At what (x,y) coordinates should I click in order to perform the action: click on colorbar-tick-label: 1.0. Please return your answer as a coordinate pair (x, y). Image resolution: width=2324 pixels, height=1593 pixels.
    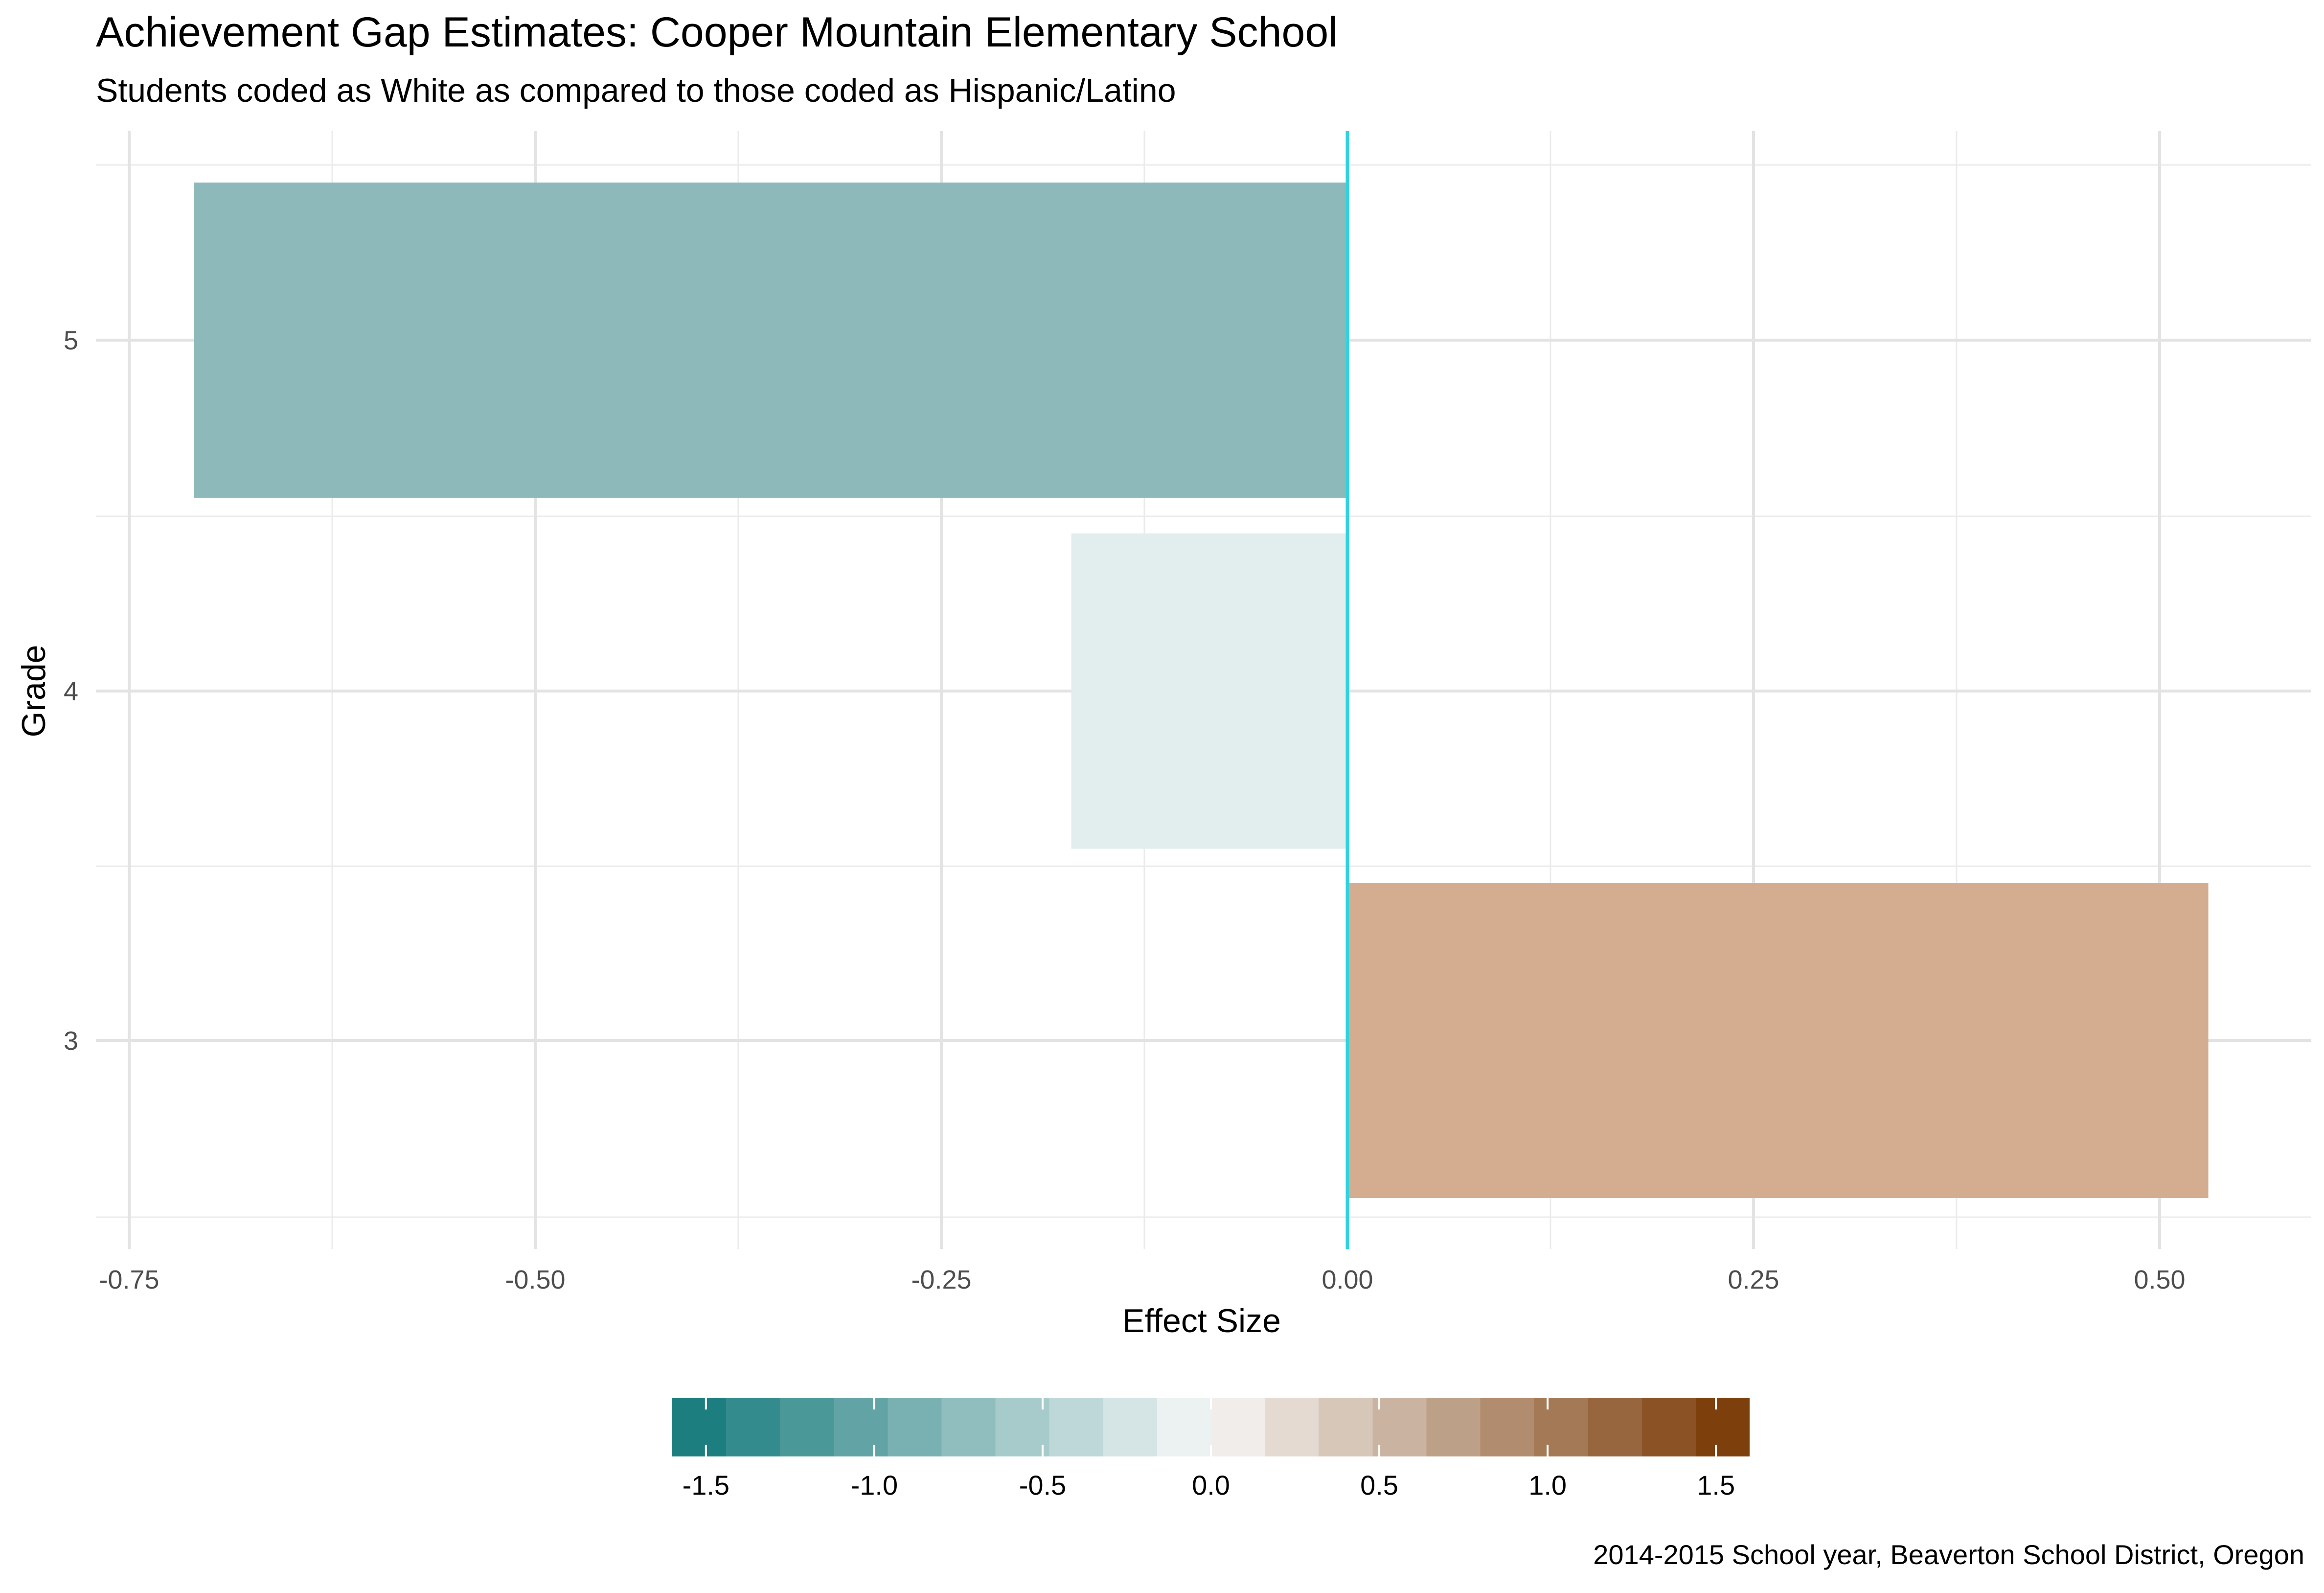
    Looking at the image, I should click on (1548, 1485).